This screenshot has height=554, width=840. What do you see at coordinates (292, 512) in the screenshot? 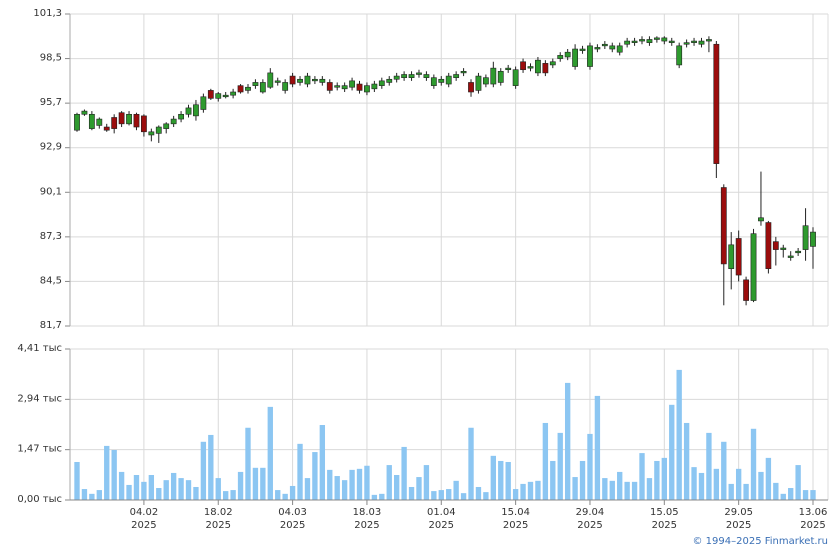
I see `x-tick-label: 04.03` at bounding box center [292, 512].